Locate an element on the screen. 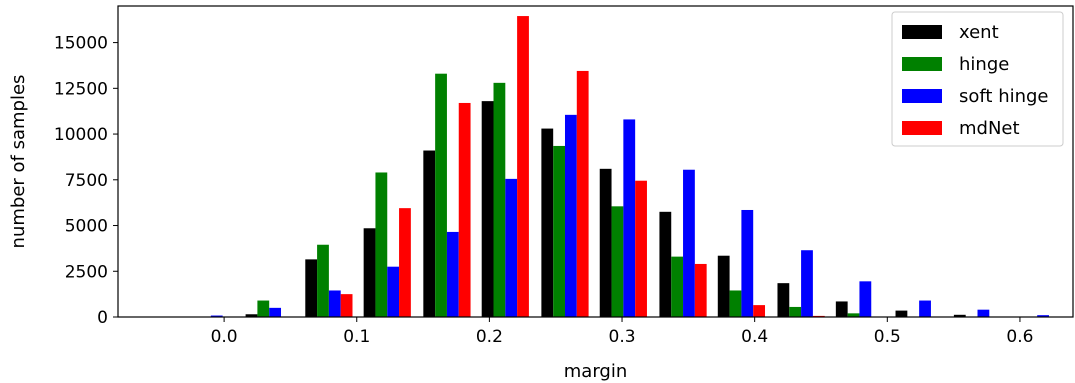 This screenshot has width=1075, height=383. x-tick-label: 0.2 is located at coordinates (489, 337).